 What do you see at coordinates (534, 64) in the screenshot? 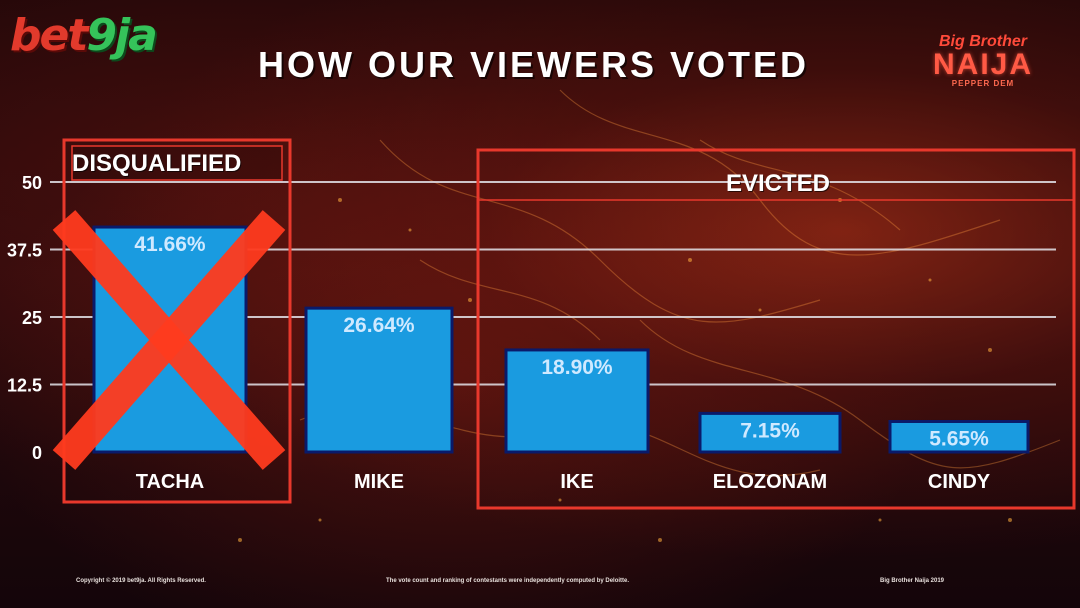
I see `chart-title: HOW OUR VIEWERS VOTED` at bounding box center [534, 64].